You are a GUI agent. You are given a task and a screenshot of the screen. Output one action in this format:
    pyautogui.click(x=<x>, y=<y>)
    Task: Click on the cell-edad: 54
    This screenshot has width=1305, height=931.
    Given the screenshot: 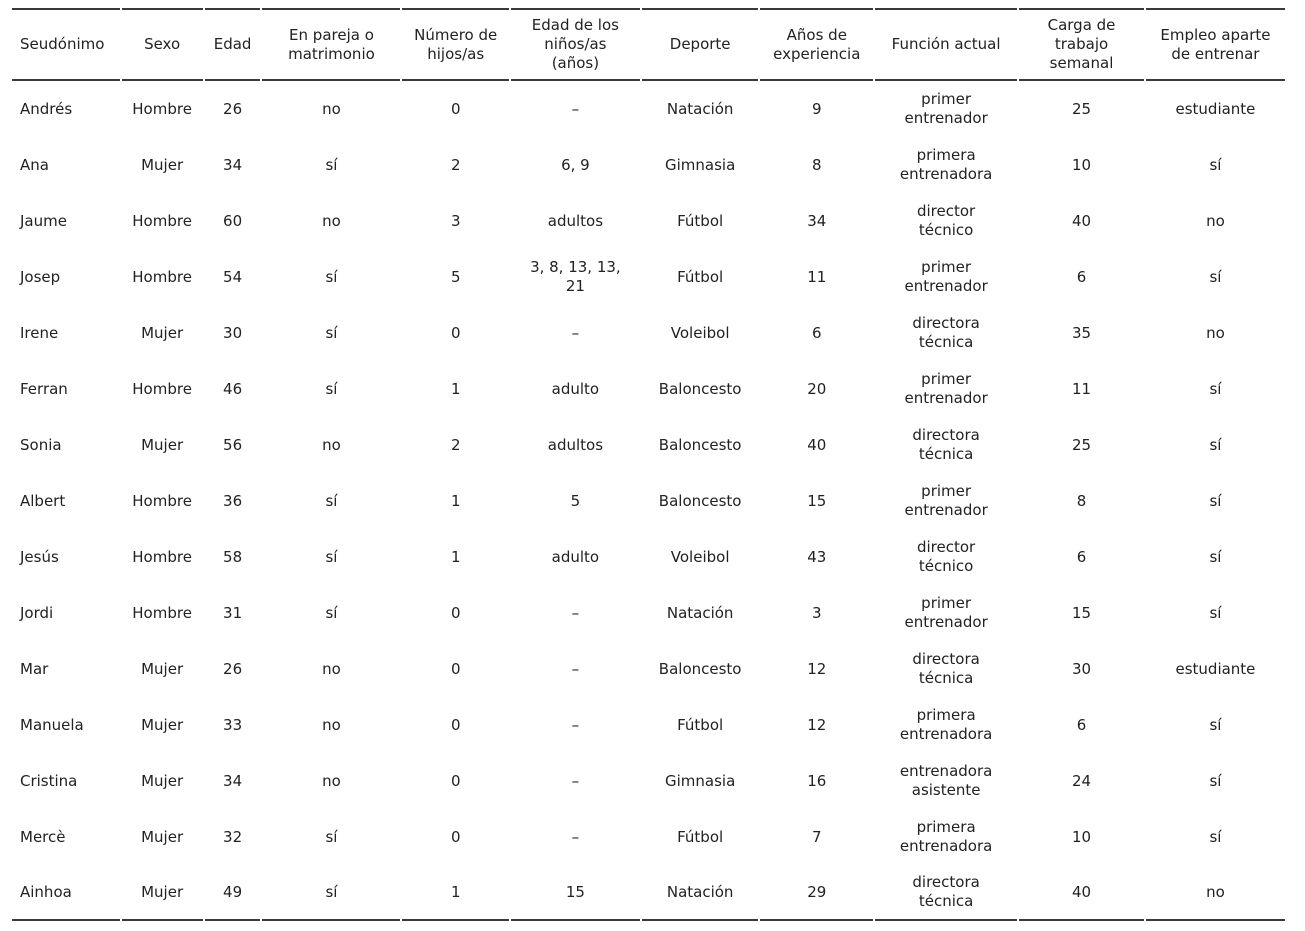 What is the action you would take?
    pyautogui.click(x=233, y=276)
    